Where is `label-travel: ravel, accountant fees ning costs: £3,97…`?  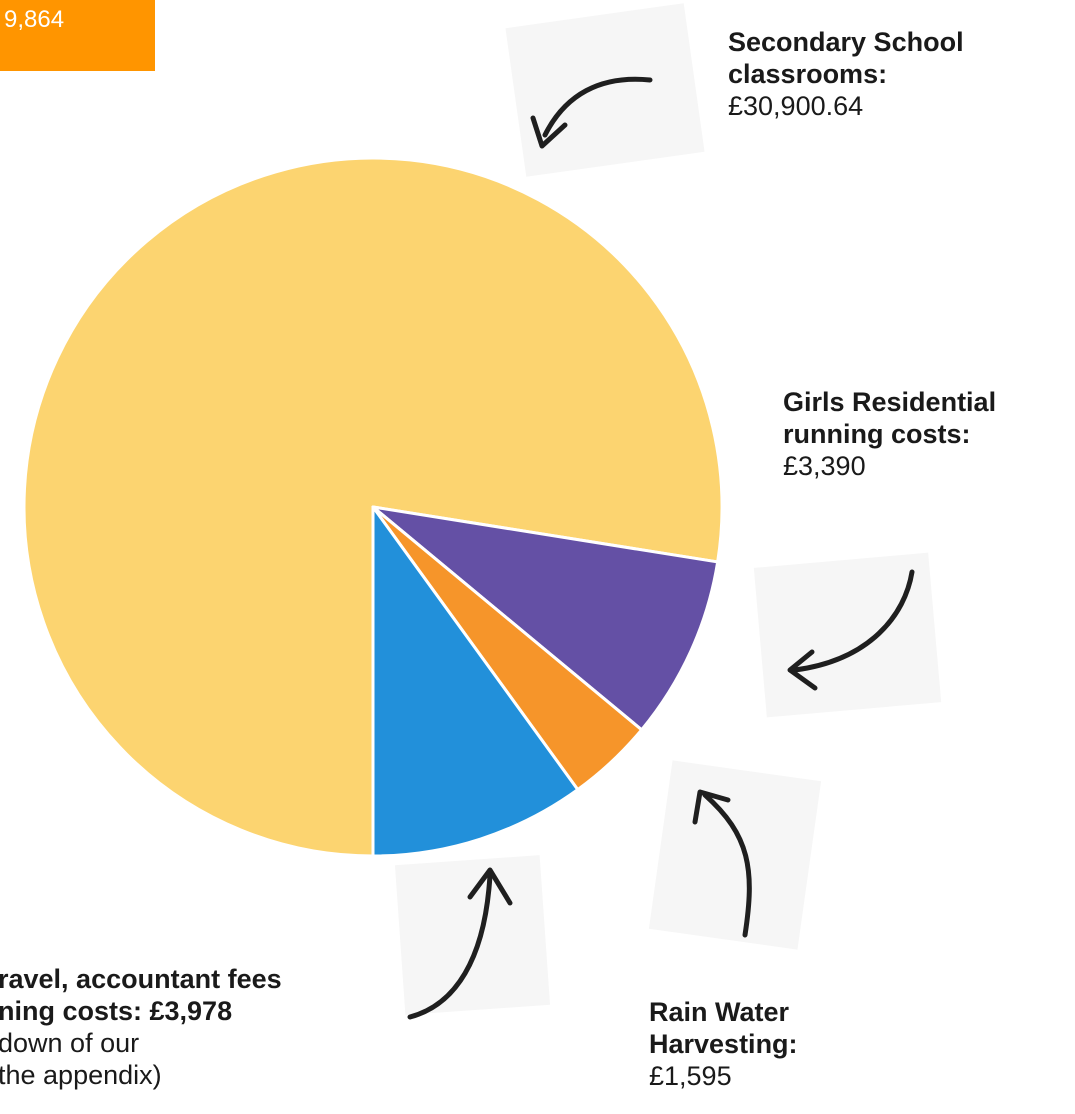 label-travel: ravel, accountant fees ning costs: £3,97… is located at coordinates (141, 1027).